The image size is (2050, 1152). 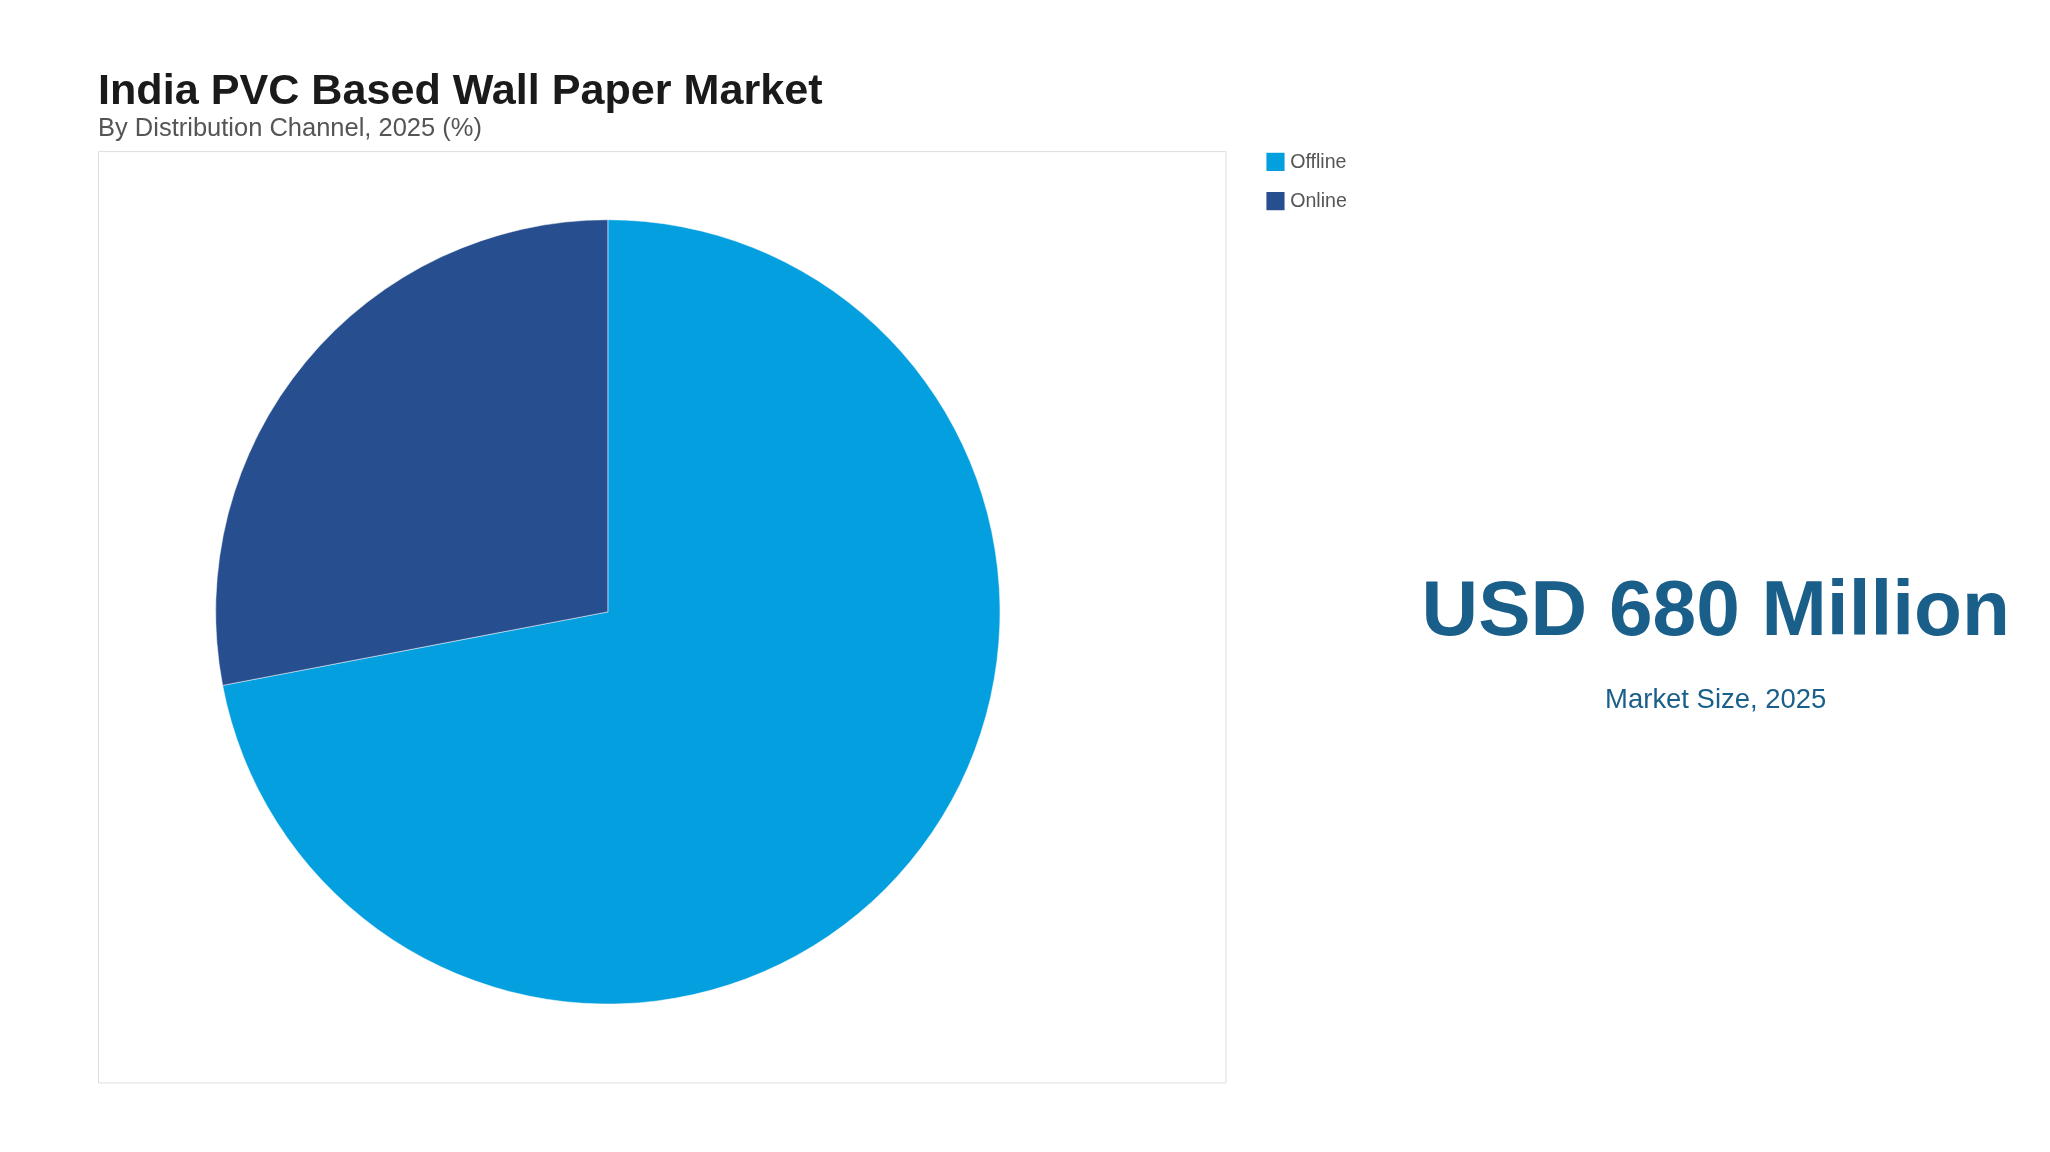 What do you see at coordinates (1716, 698) in the screenshot?
I see `text: Market Size, 2025` at bounding box center [1716, 698].